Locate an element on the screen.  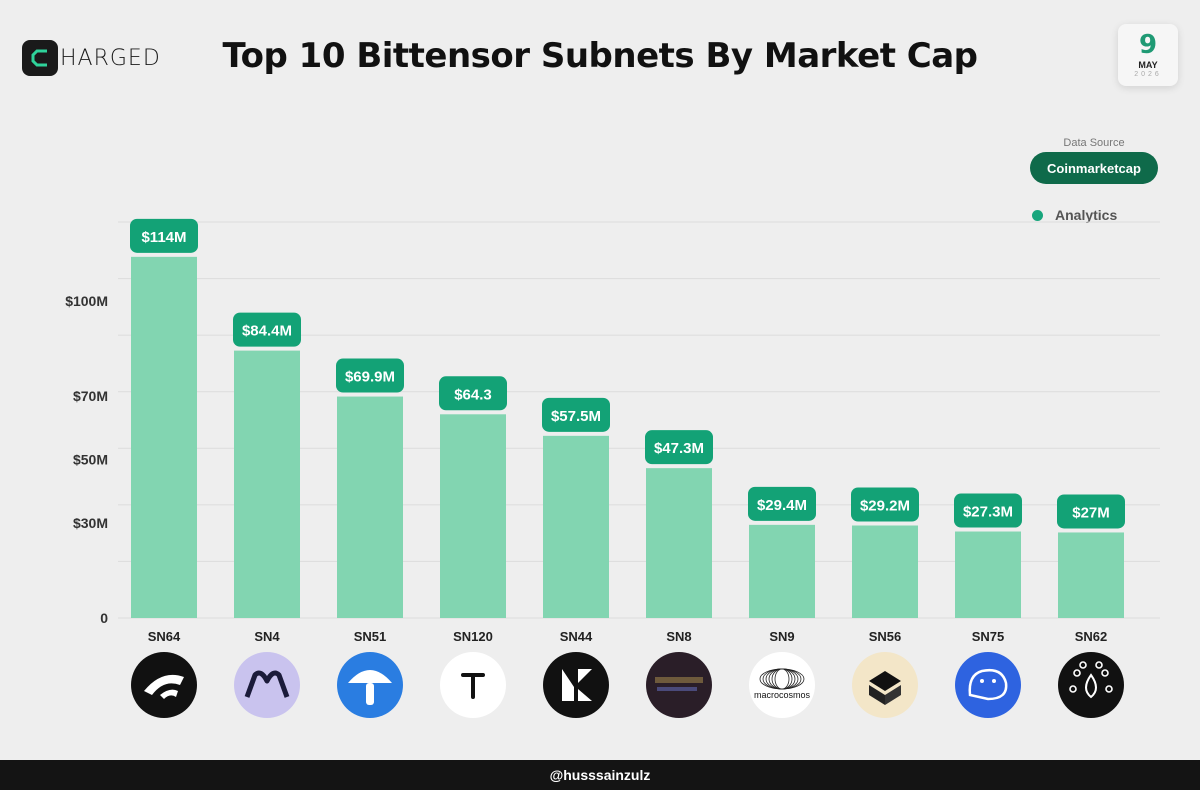
bar-sn9 is located at coordinates (782, 571).